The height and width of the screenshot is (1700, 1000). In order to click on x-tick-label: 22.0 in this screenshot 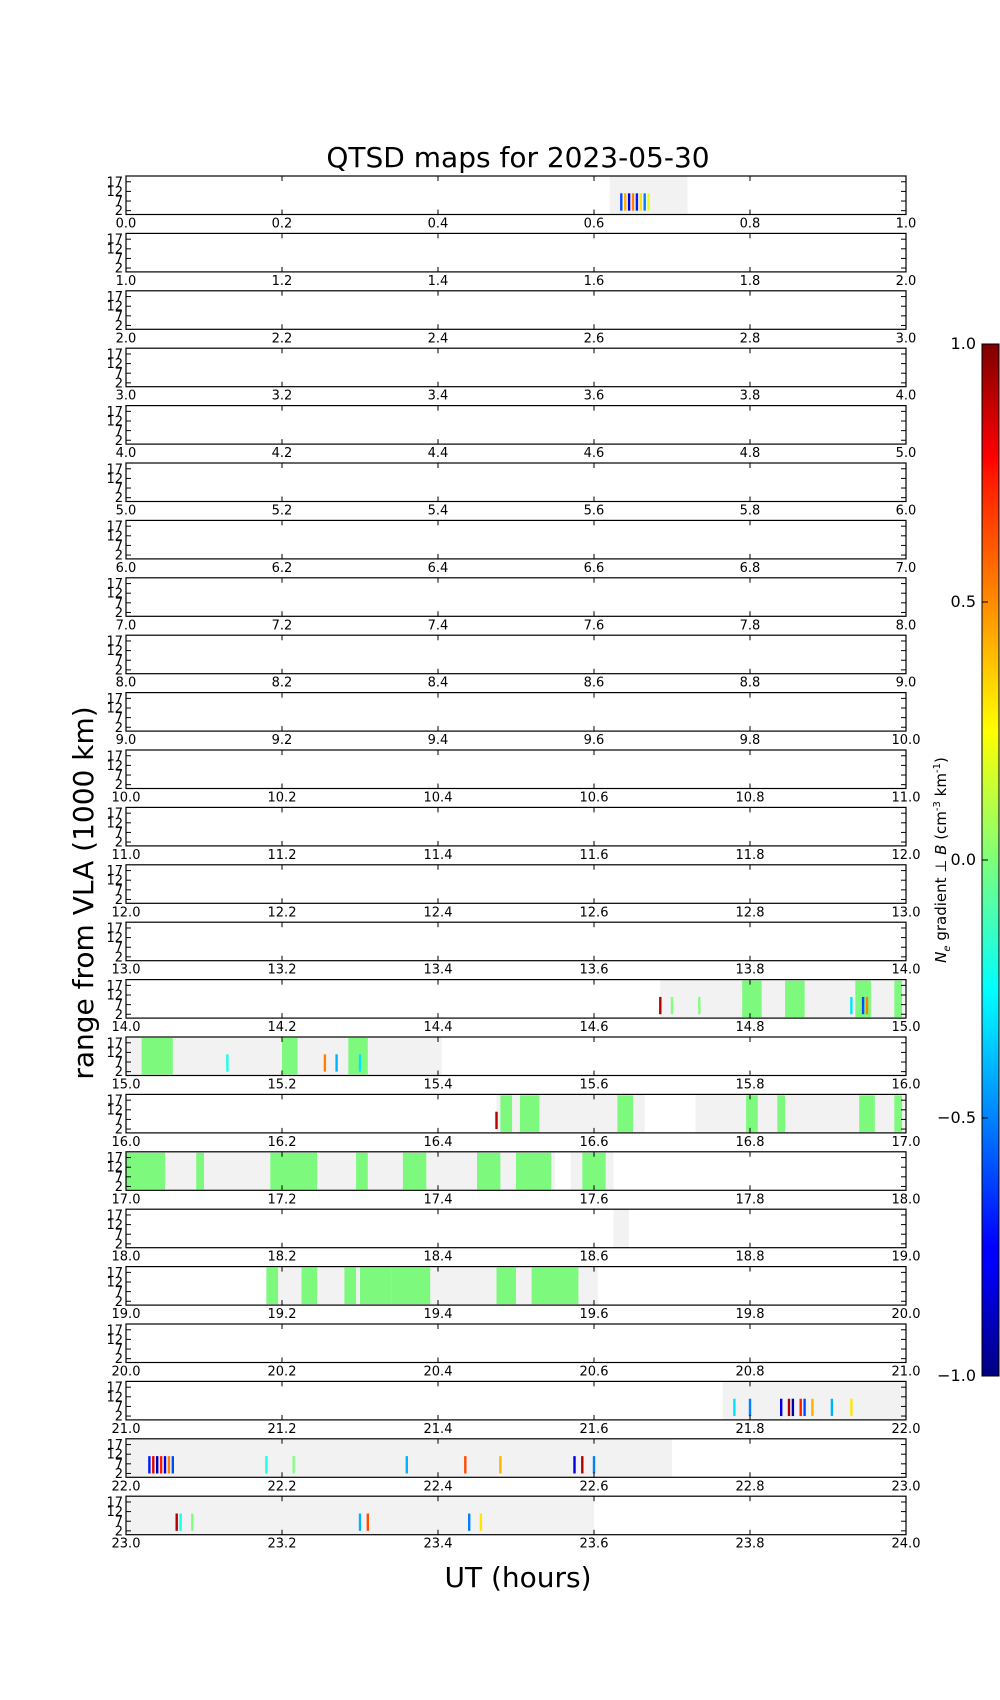, I will do `click(906, 1429)`.